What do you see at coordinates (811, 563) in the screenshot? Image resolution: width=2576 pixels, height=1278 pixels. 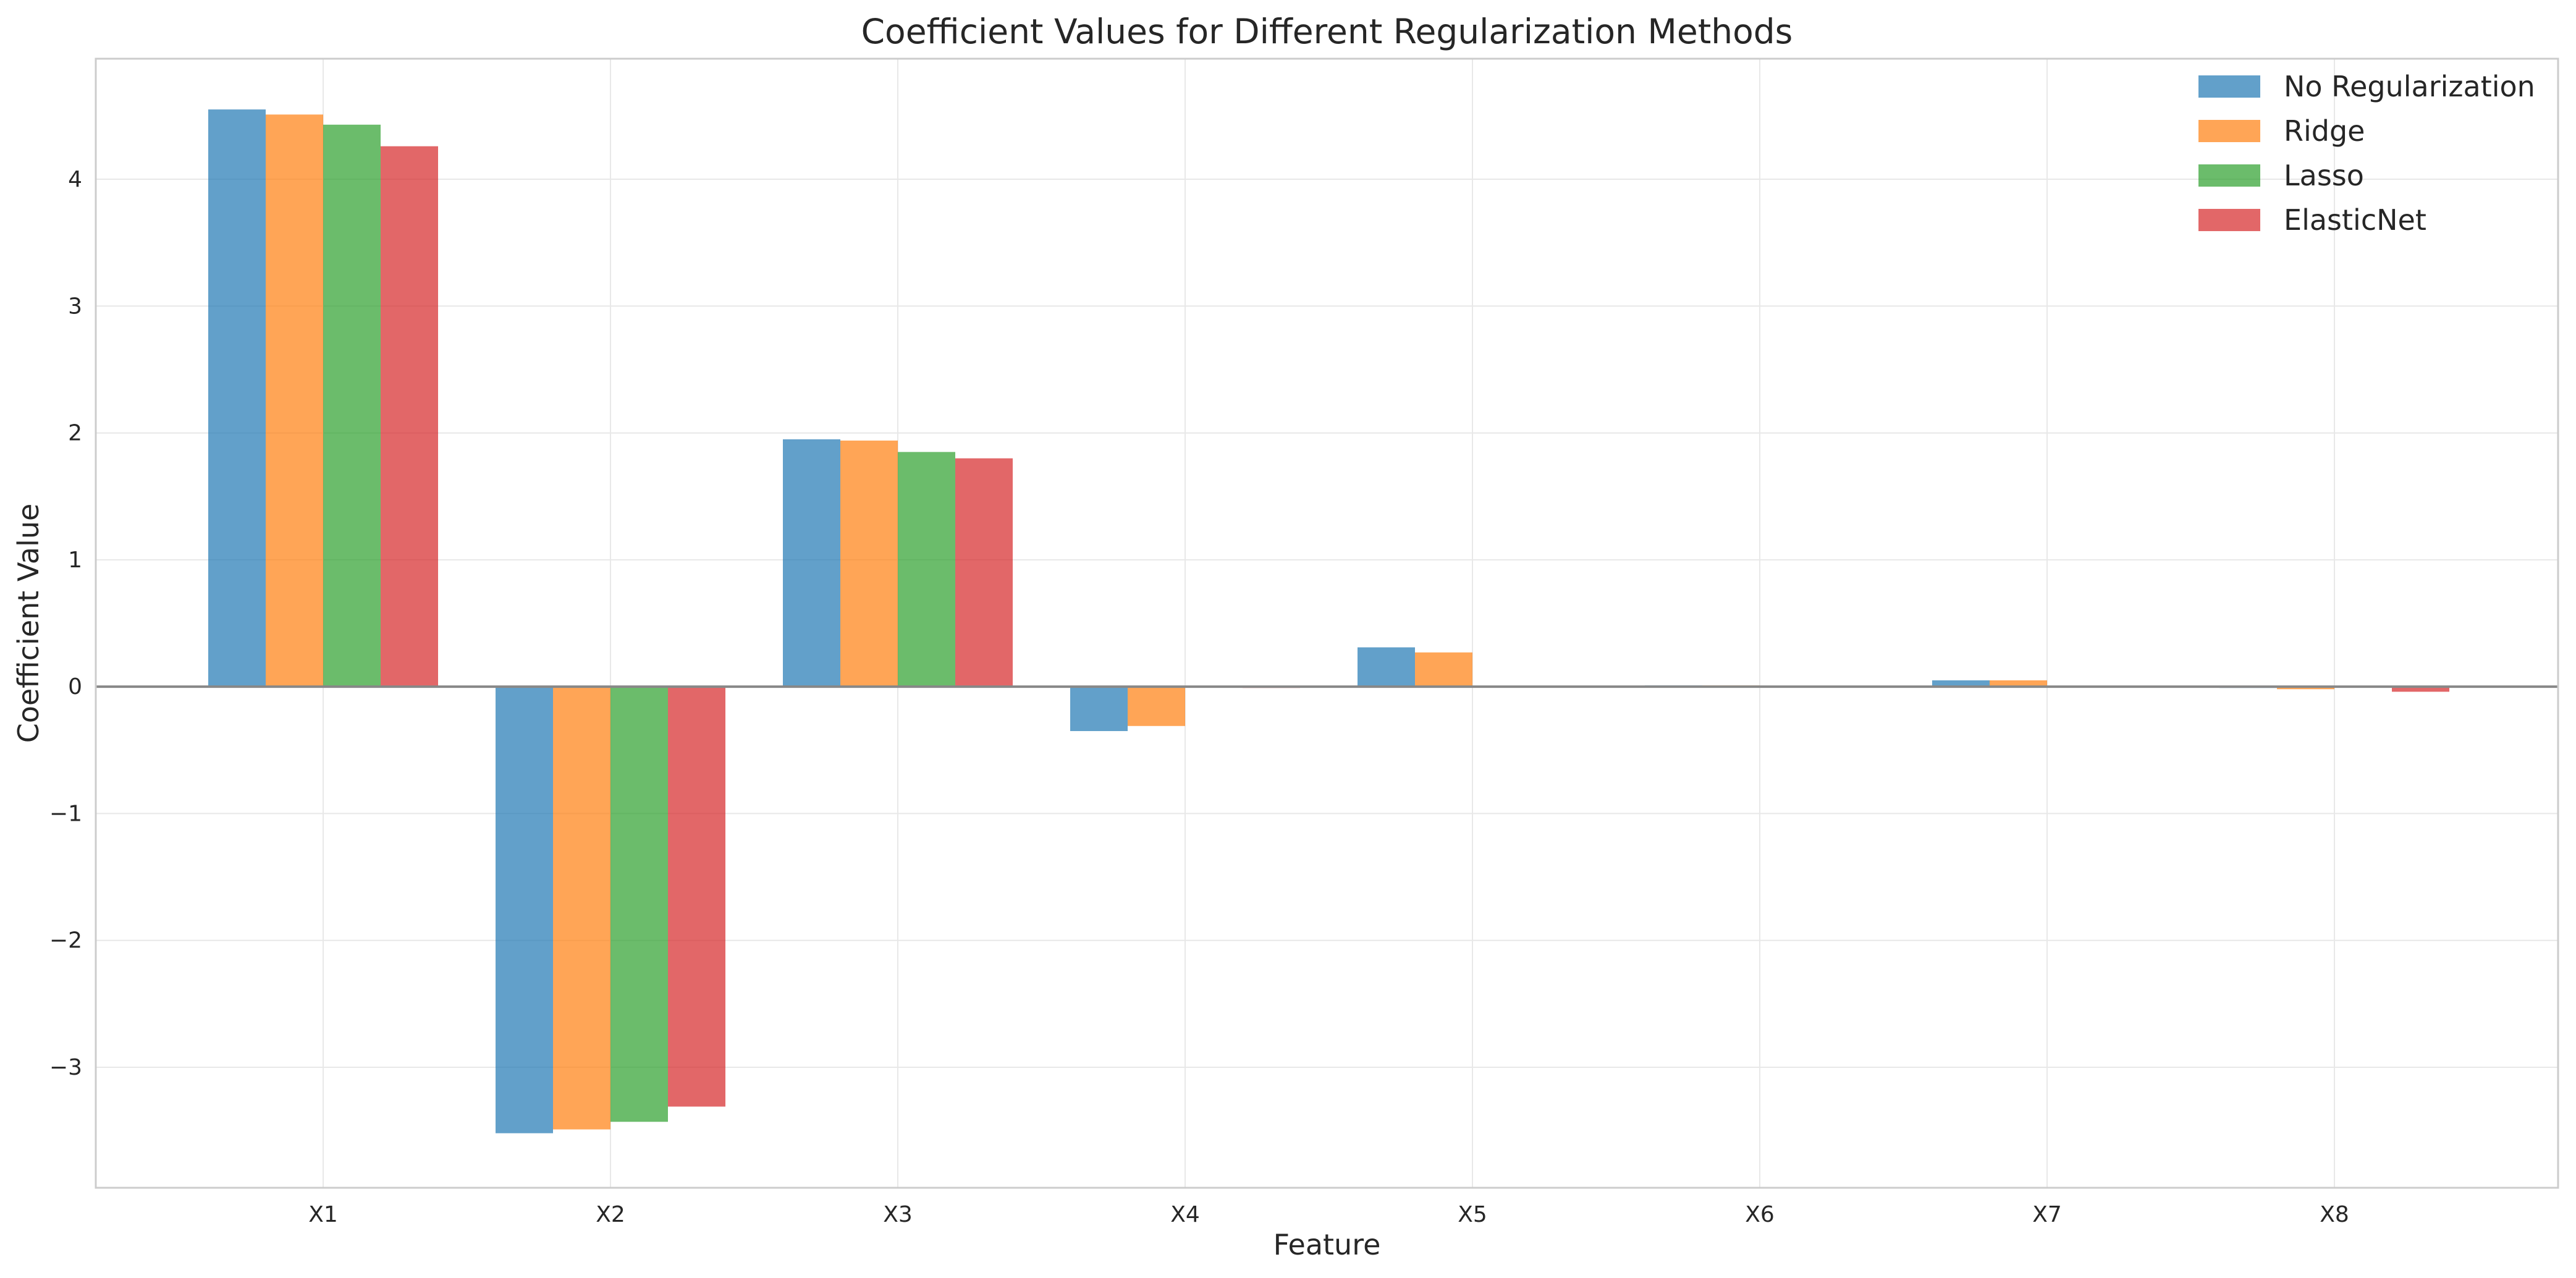 I see `bar-no-regularization-x3` at bounding box center [811, 563].